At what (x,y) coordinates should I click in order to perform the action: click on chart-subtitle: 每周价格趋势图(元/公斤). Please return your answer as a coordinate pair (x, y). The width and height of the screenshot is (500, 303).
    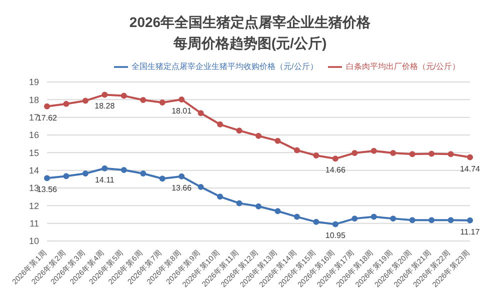
    Looking at the image, I should click on (250, 43).